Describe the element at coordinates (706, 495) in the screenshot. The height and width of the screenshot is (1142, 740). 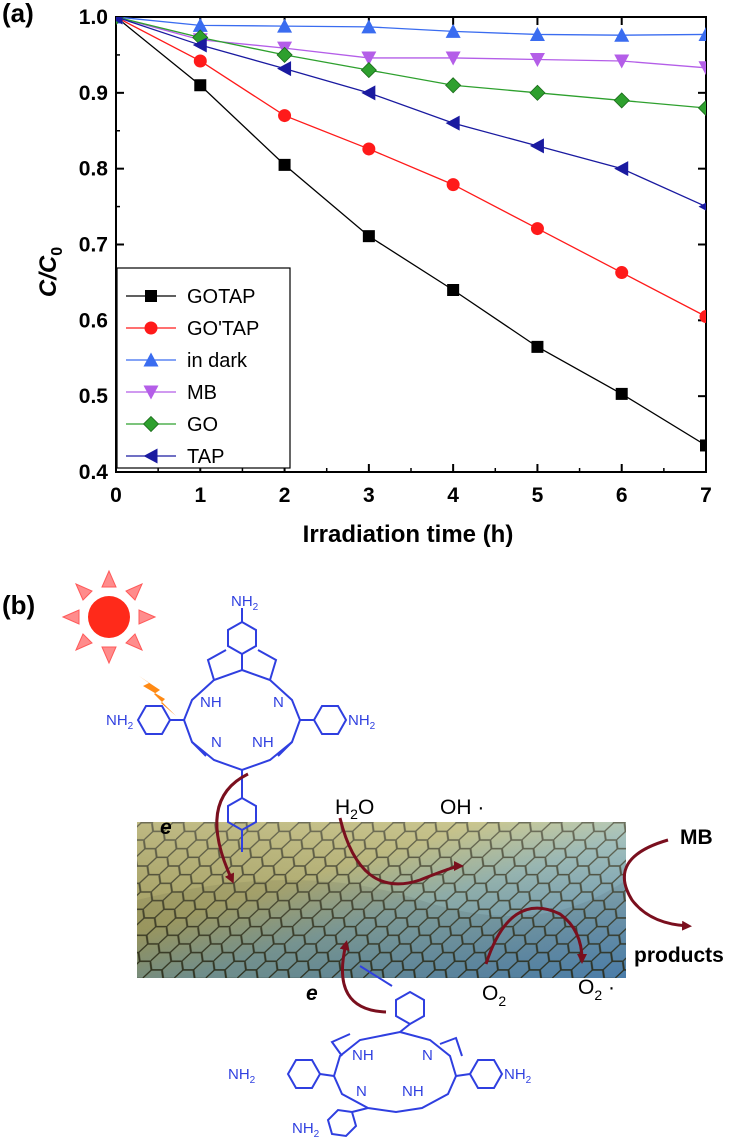
I see `x-tick-label: 7` at that location.